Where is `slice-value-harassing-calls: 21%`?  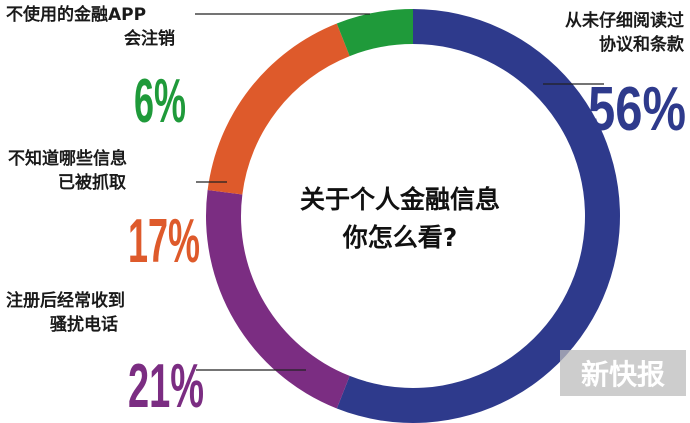
slice-value-harassing-calls: 21% is located at coordinates (166, 386).